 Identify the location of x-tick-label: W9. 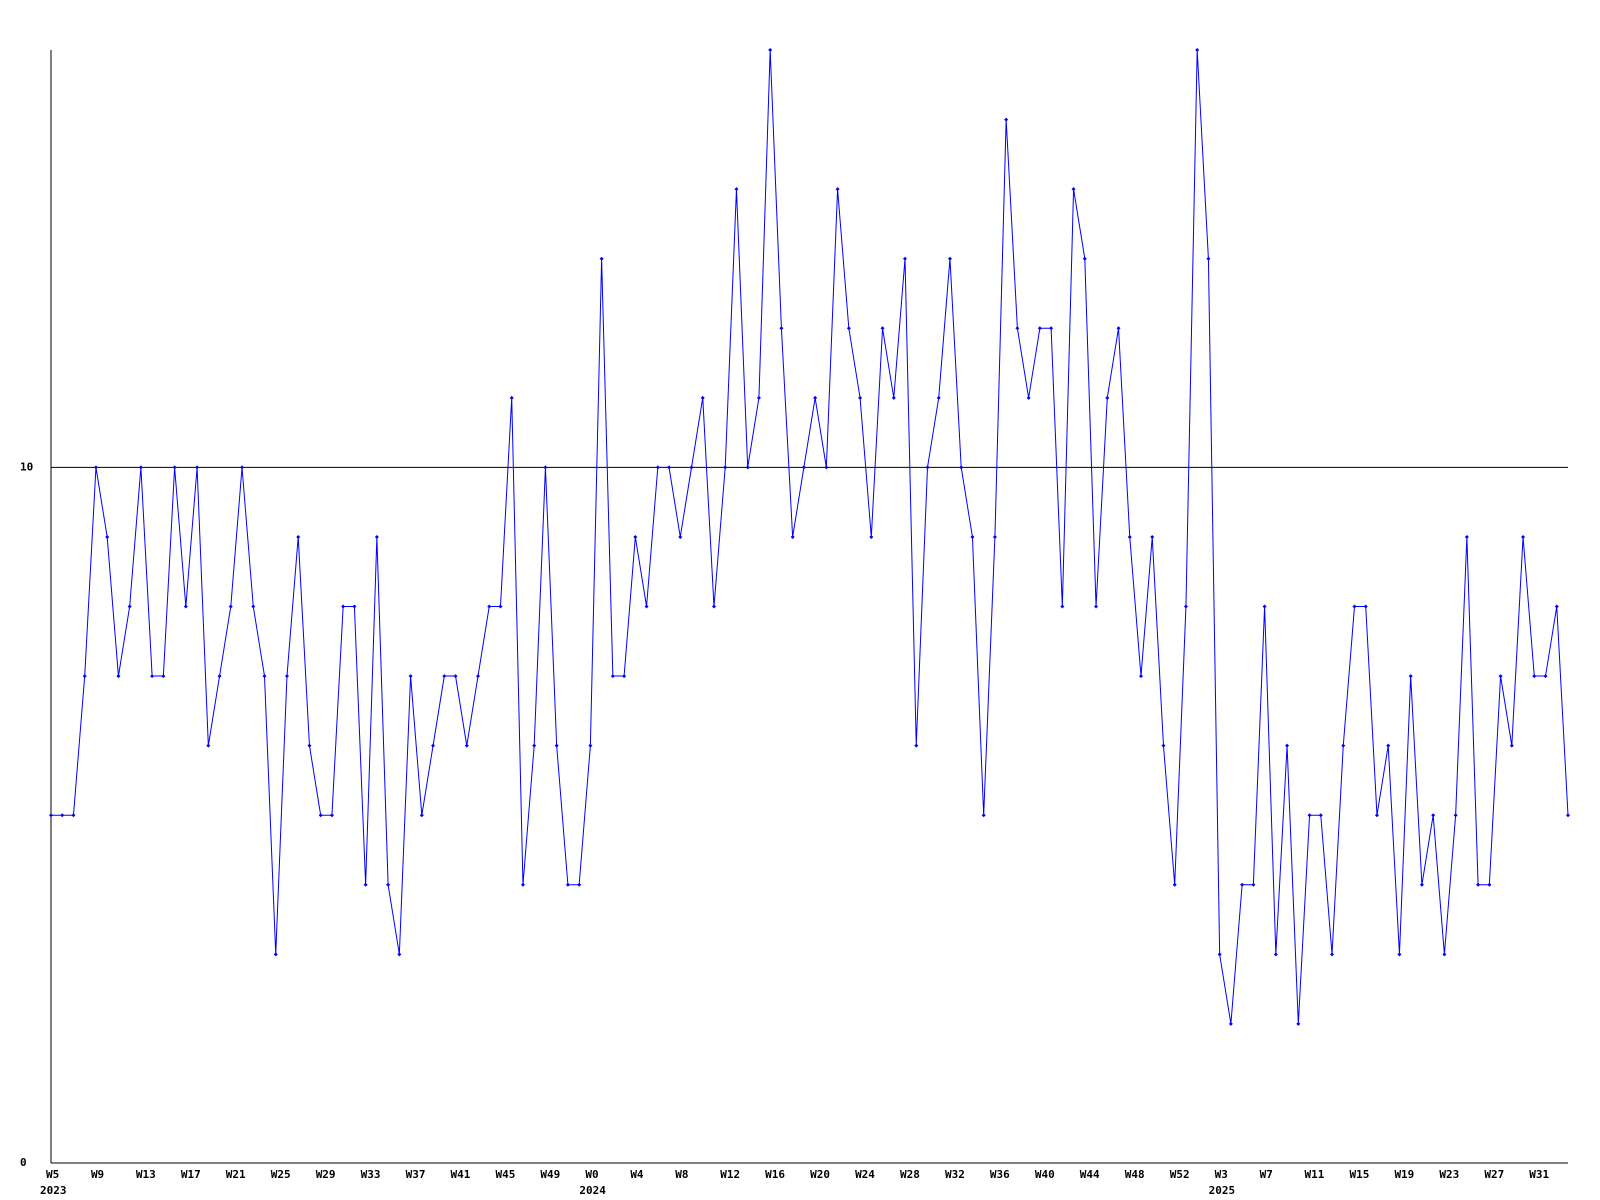
(97, 1174).